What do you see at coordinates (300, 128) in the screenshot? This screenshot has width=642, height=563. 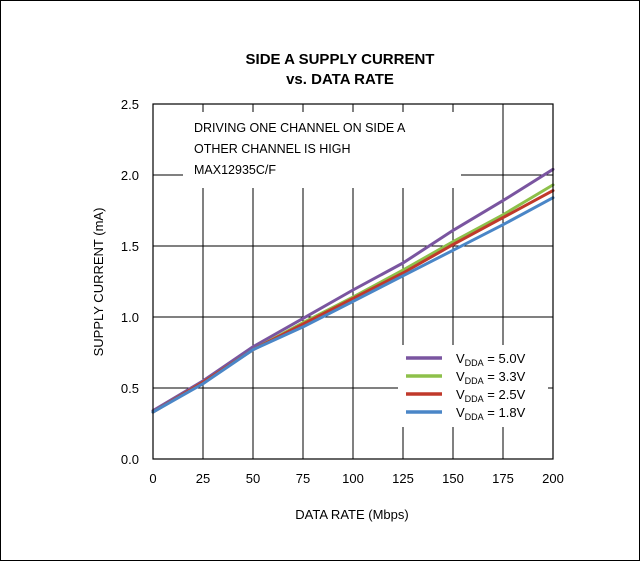 I see `annotation-line-1: DRIVING ONE CHANNEL ON SIDE A` at bounding box center [300, 128].